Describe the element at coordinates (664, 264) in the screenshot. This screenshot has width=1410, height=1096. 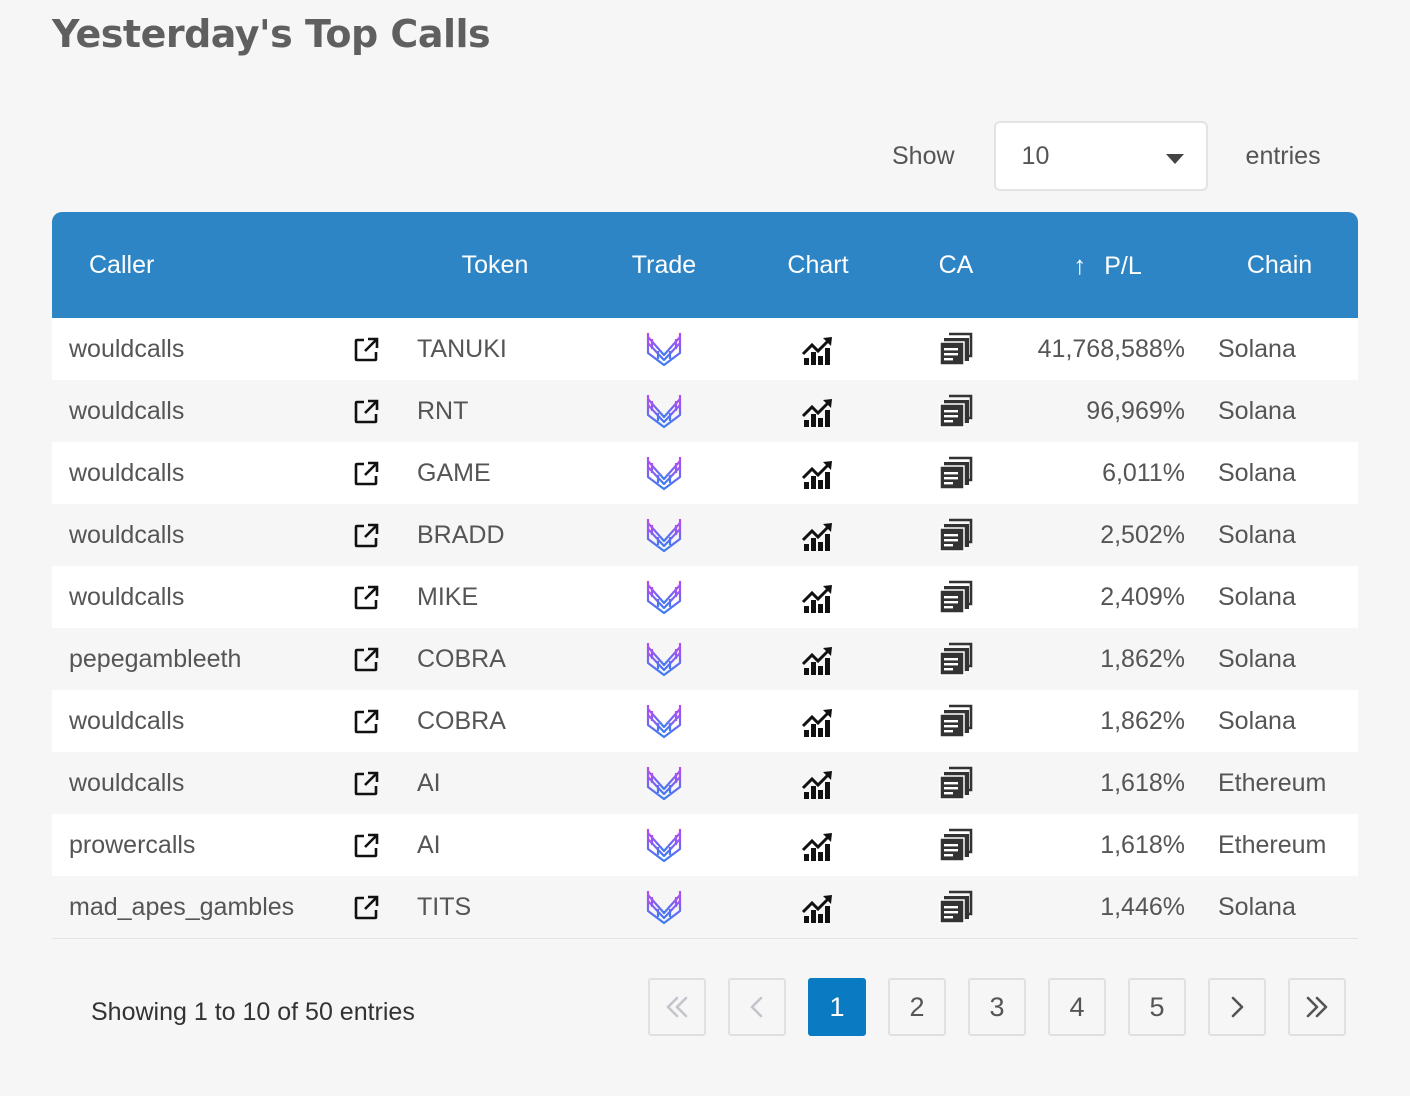
I see `column-header-trade: Trade` at that location.